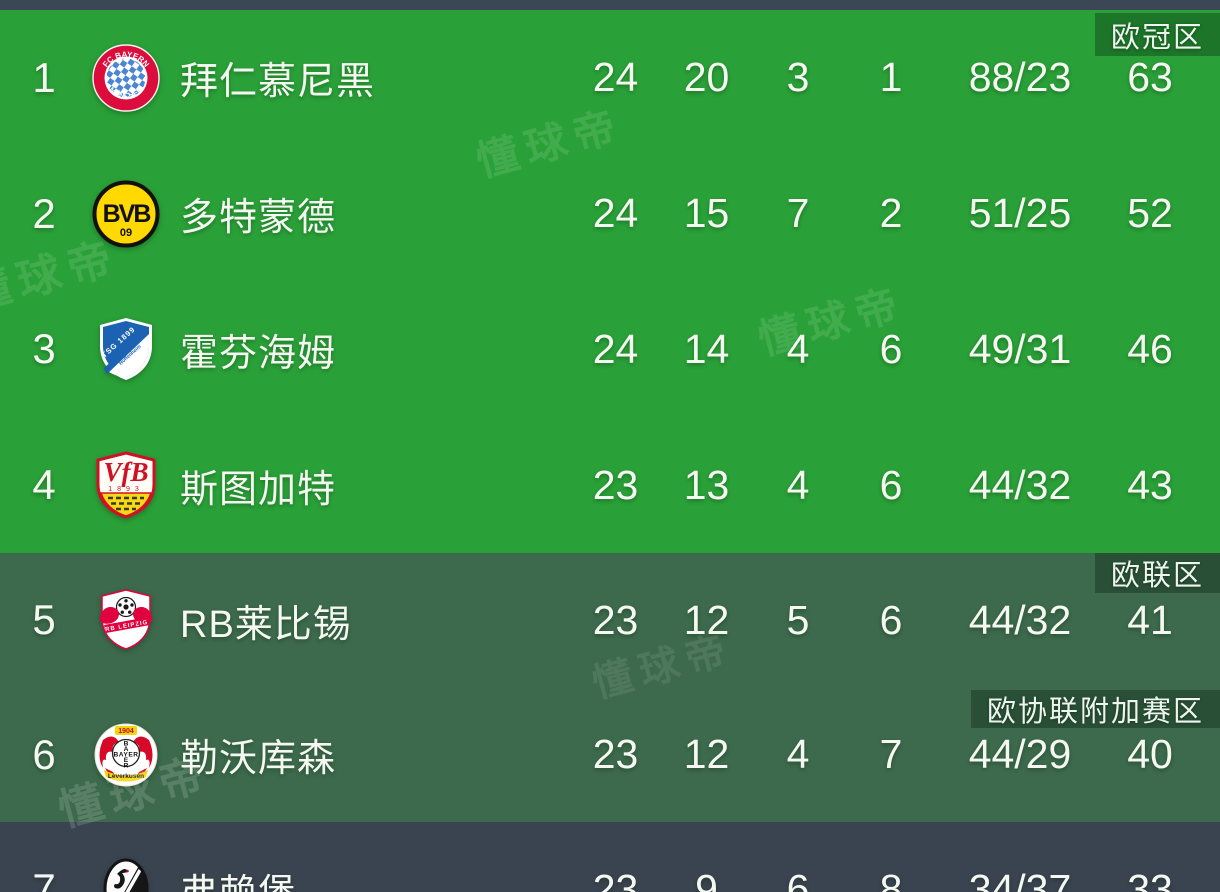 Image resolution: width=1220 pixels, height=892 pixels. Describe the element at coordinates (266, 624) in the screenshot. I see `team-name: RB莱比锡` at that location.